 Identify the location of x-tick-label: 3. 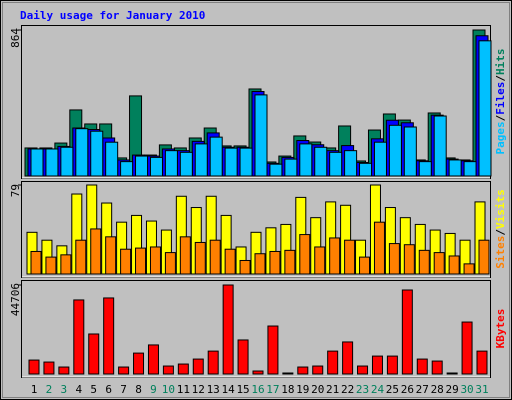
(64, 389).